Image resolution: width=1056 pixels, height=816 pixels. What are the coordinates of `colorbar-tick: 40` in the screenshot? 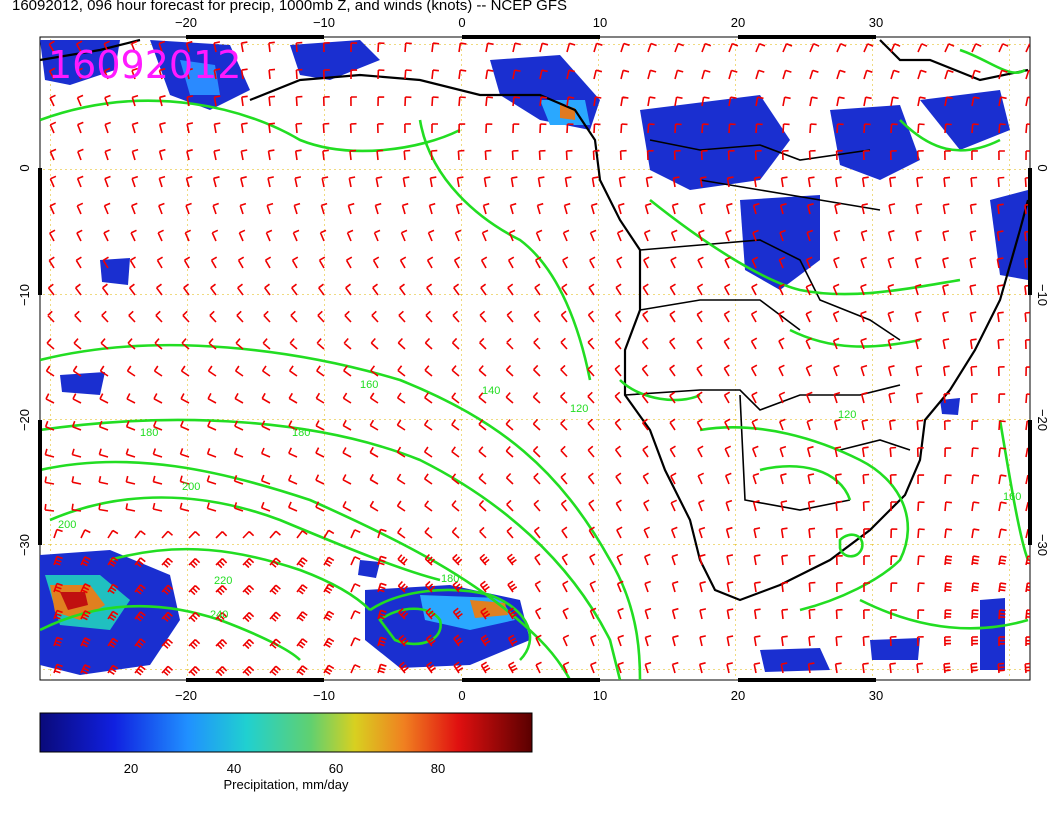 It's located at (234, 768).